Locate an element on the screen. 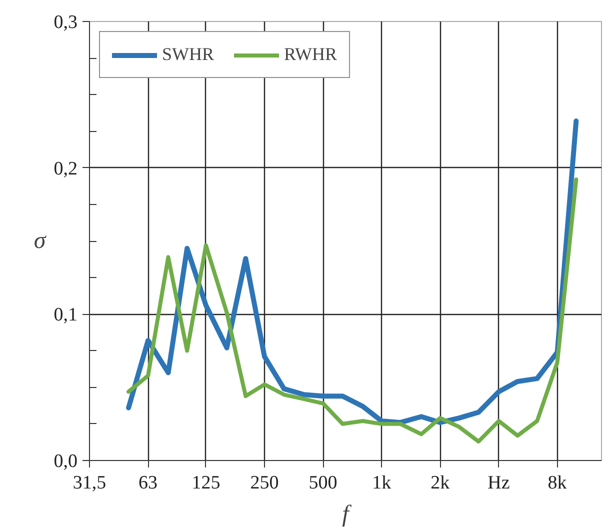 The height and width of the screenshot is (532, 611). y-tick-label: 0,2 is located at coordinates (66, 169).